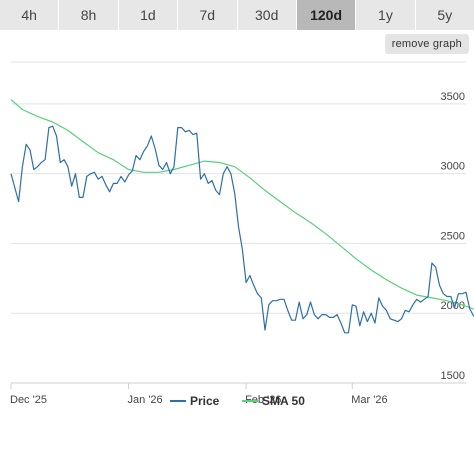  I want to click on y-tick-label: 3000, so click(453, 167).